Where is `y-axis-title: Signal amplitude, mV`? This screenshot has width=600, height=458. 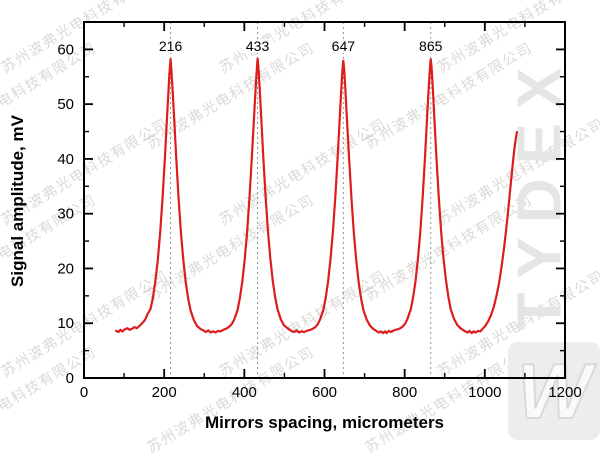 y-axis-title: Signal amplitude, mV is located at coordinates (17, 201).